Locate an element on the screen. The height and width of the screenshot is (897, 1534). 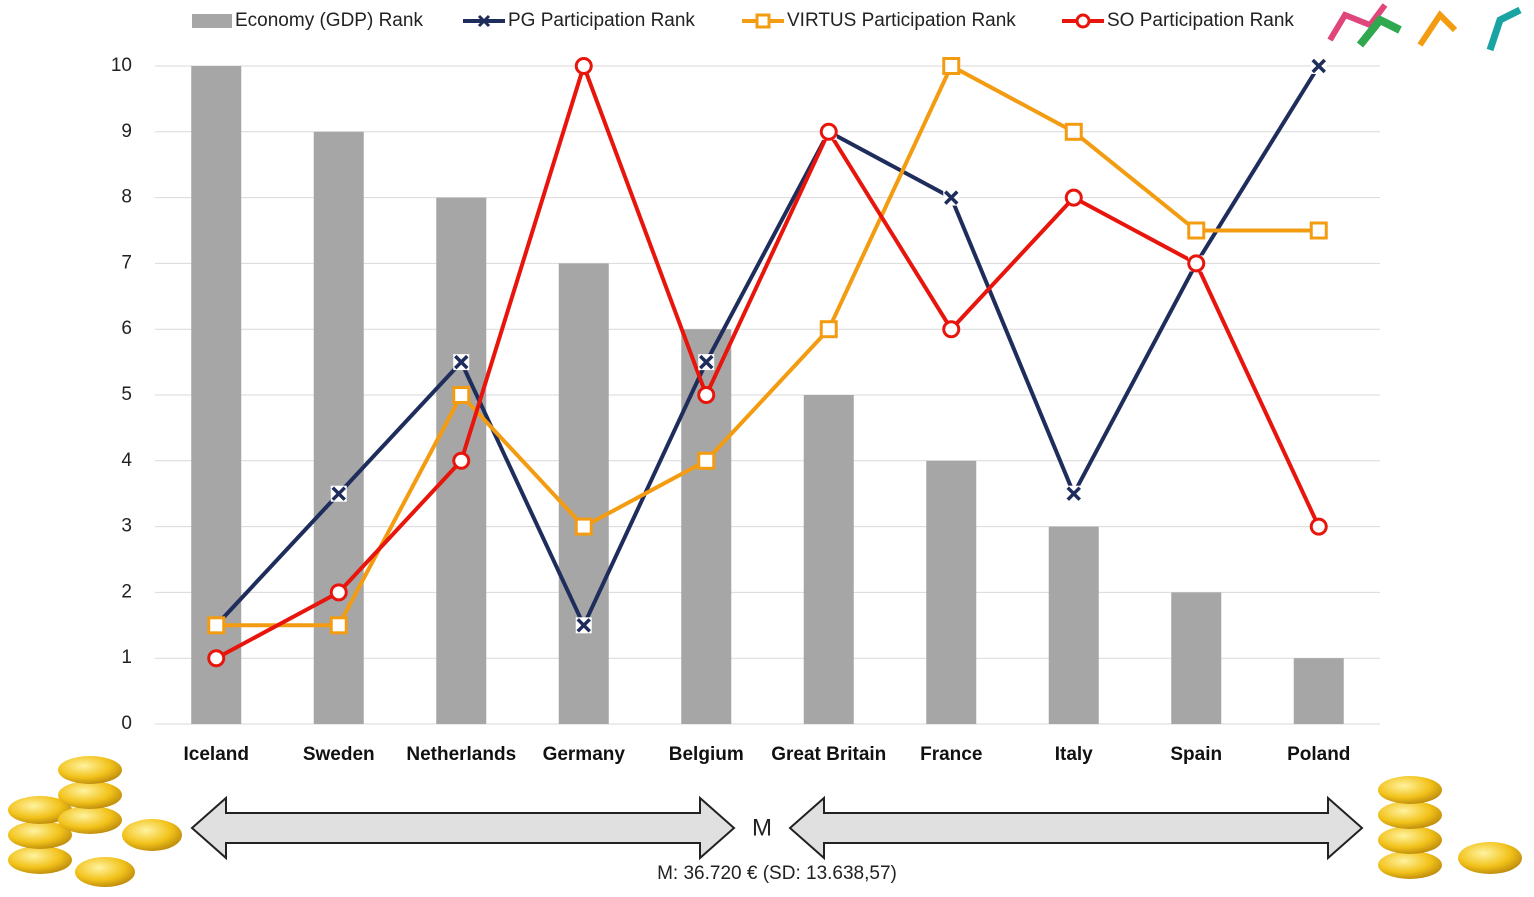
x-tick-label: Iceland is located at coordinates (216, 754).